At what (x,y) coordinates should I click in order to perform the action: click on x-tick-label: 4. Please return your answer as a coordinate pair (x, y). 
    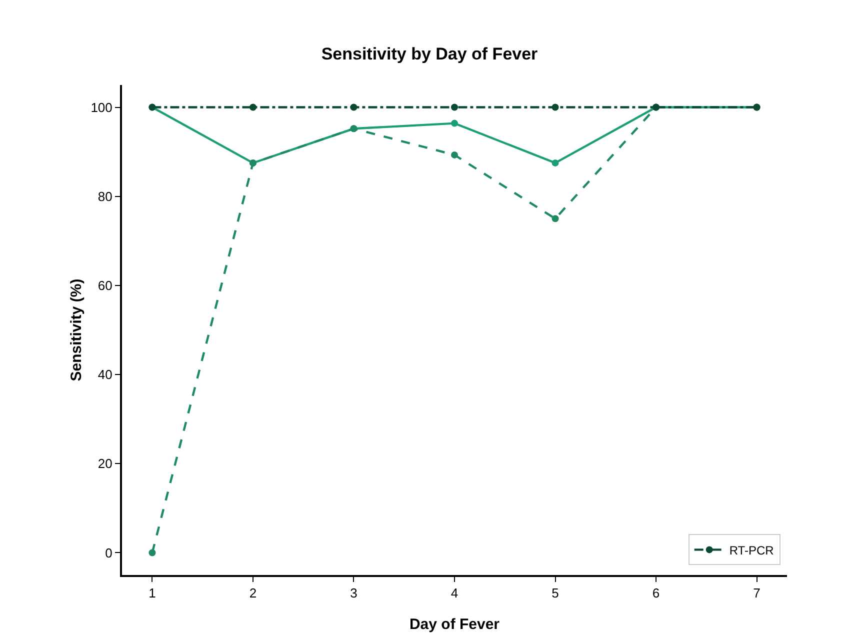
    Looking at the image, I should click on (454, 593).